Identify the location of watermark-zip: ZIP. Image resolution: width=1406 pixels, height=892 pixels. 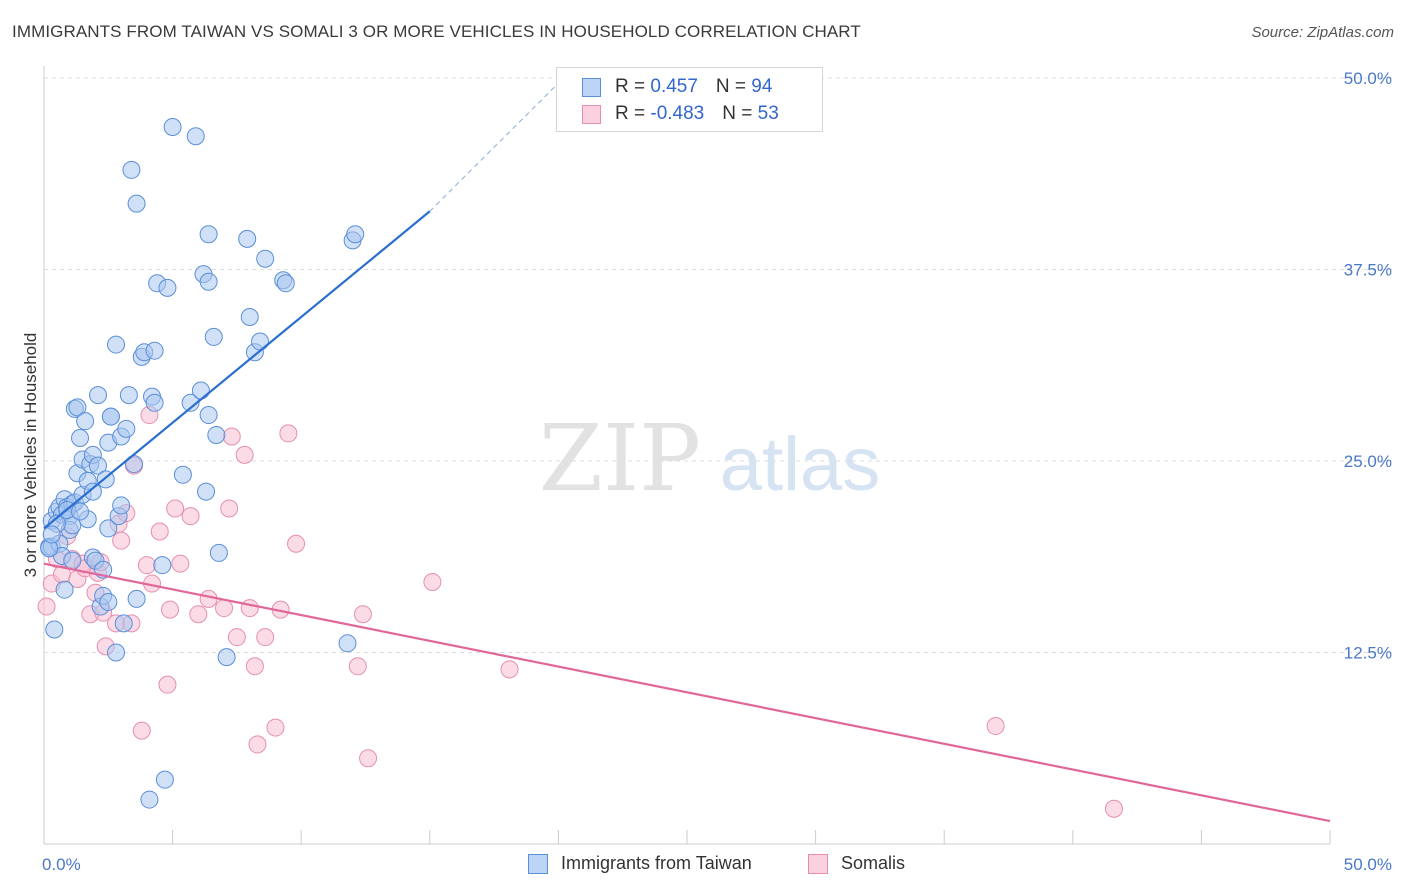
(620, 458).